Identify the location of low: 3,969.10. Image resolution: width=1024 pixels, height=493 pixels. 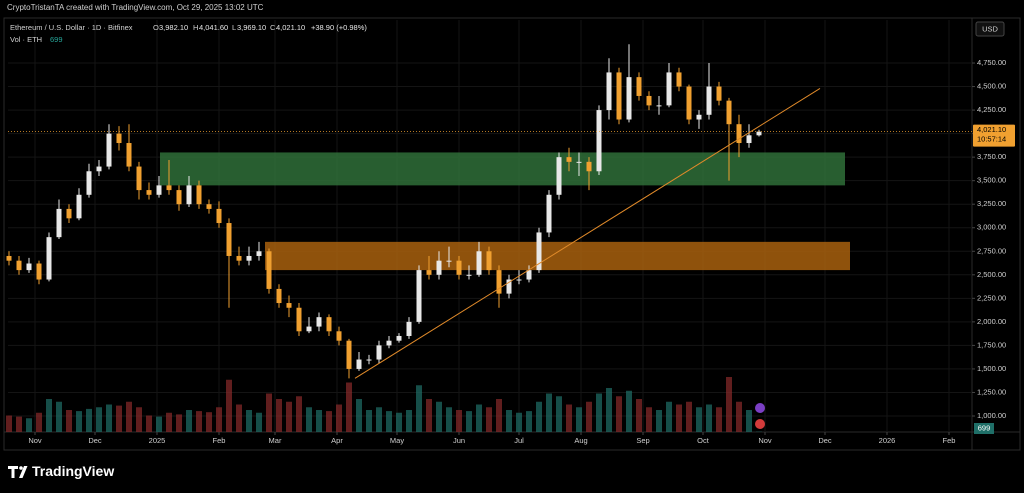
(251, 27).